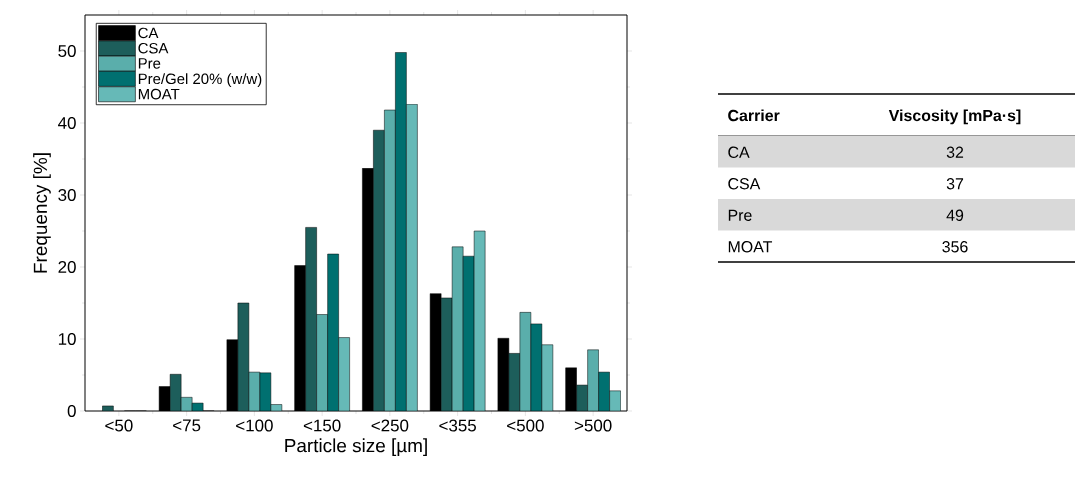 The height and width of the screenshot is (486, 1079). I want to click on x-tick-label: >500, so click(593, 425).